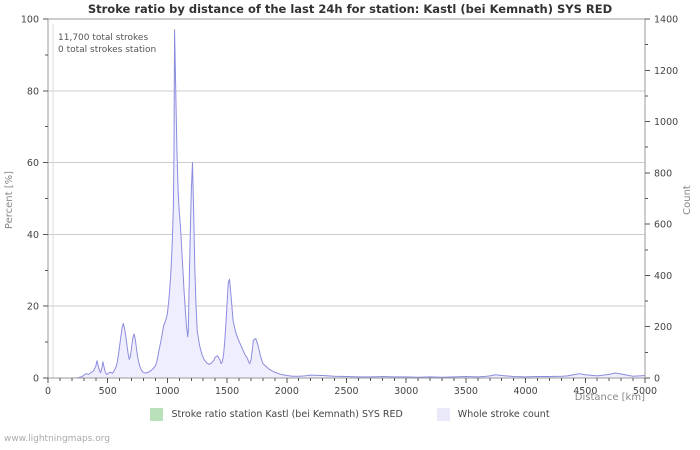  What do you see at coordinates (687, 200) in the screenshot?
I see `y-axis-right-title: Count` at bounding box center [687, 200].